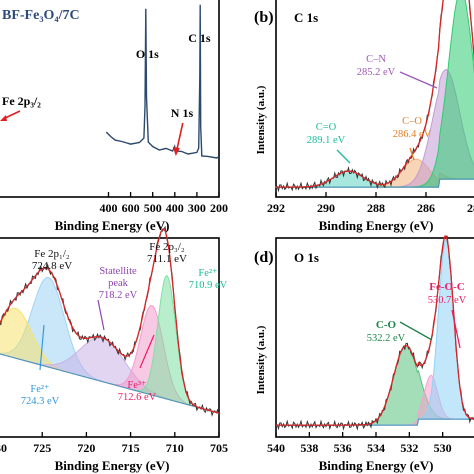 The height and width of the screenshot is (474, 474). I want to click on panel-a-annotation-n1s: N 1s, so click(182, 113).